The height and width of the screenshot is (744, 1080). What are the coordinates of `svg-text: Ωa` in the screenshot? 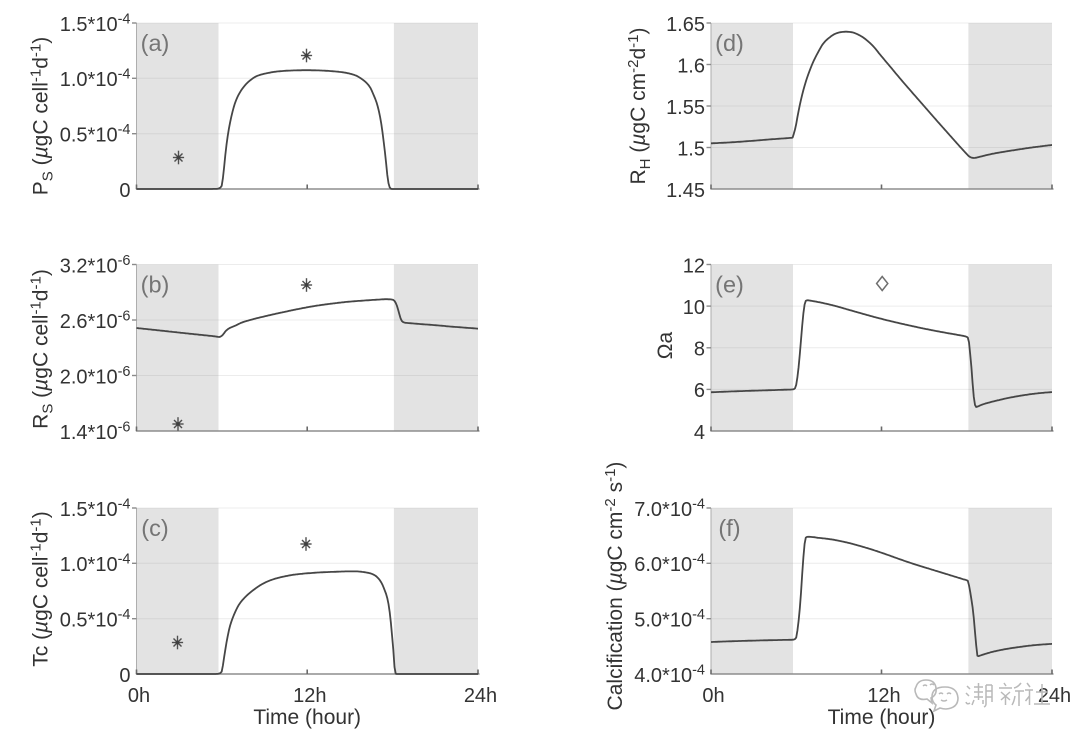 It's located at (665, 345).